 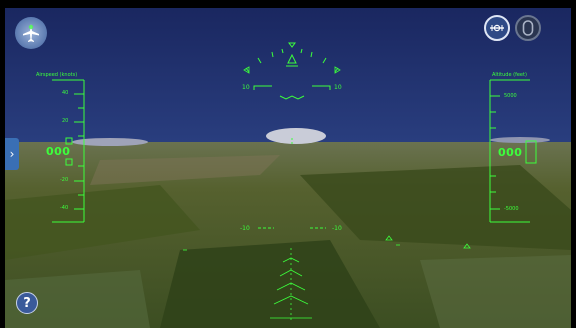 What do you see at coordinates (510, 152) in the screenshot?
I see `altitude-readout: 000` at bounding box center [510, 152].